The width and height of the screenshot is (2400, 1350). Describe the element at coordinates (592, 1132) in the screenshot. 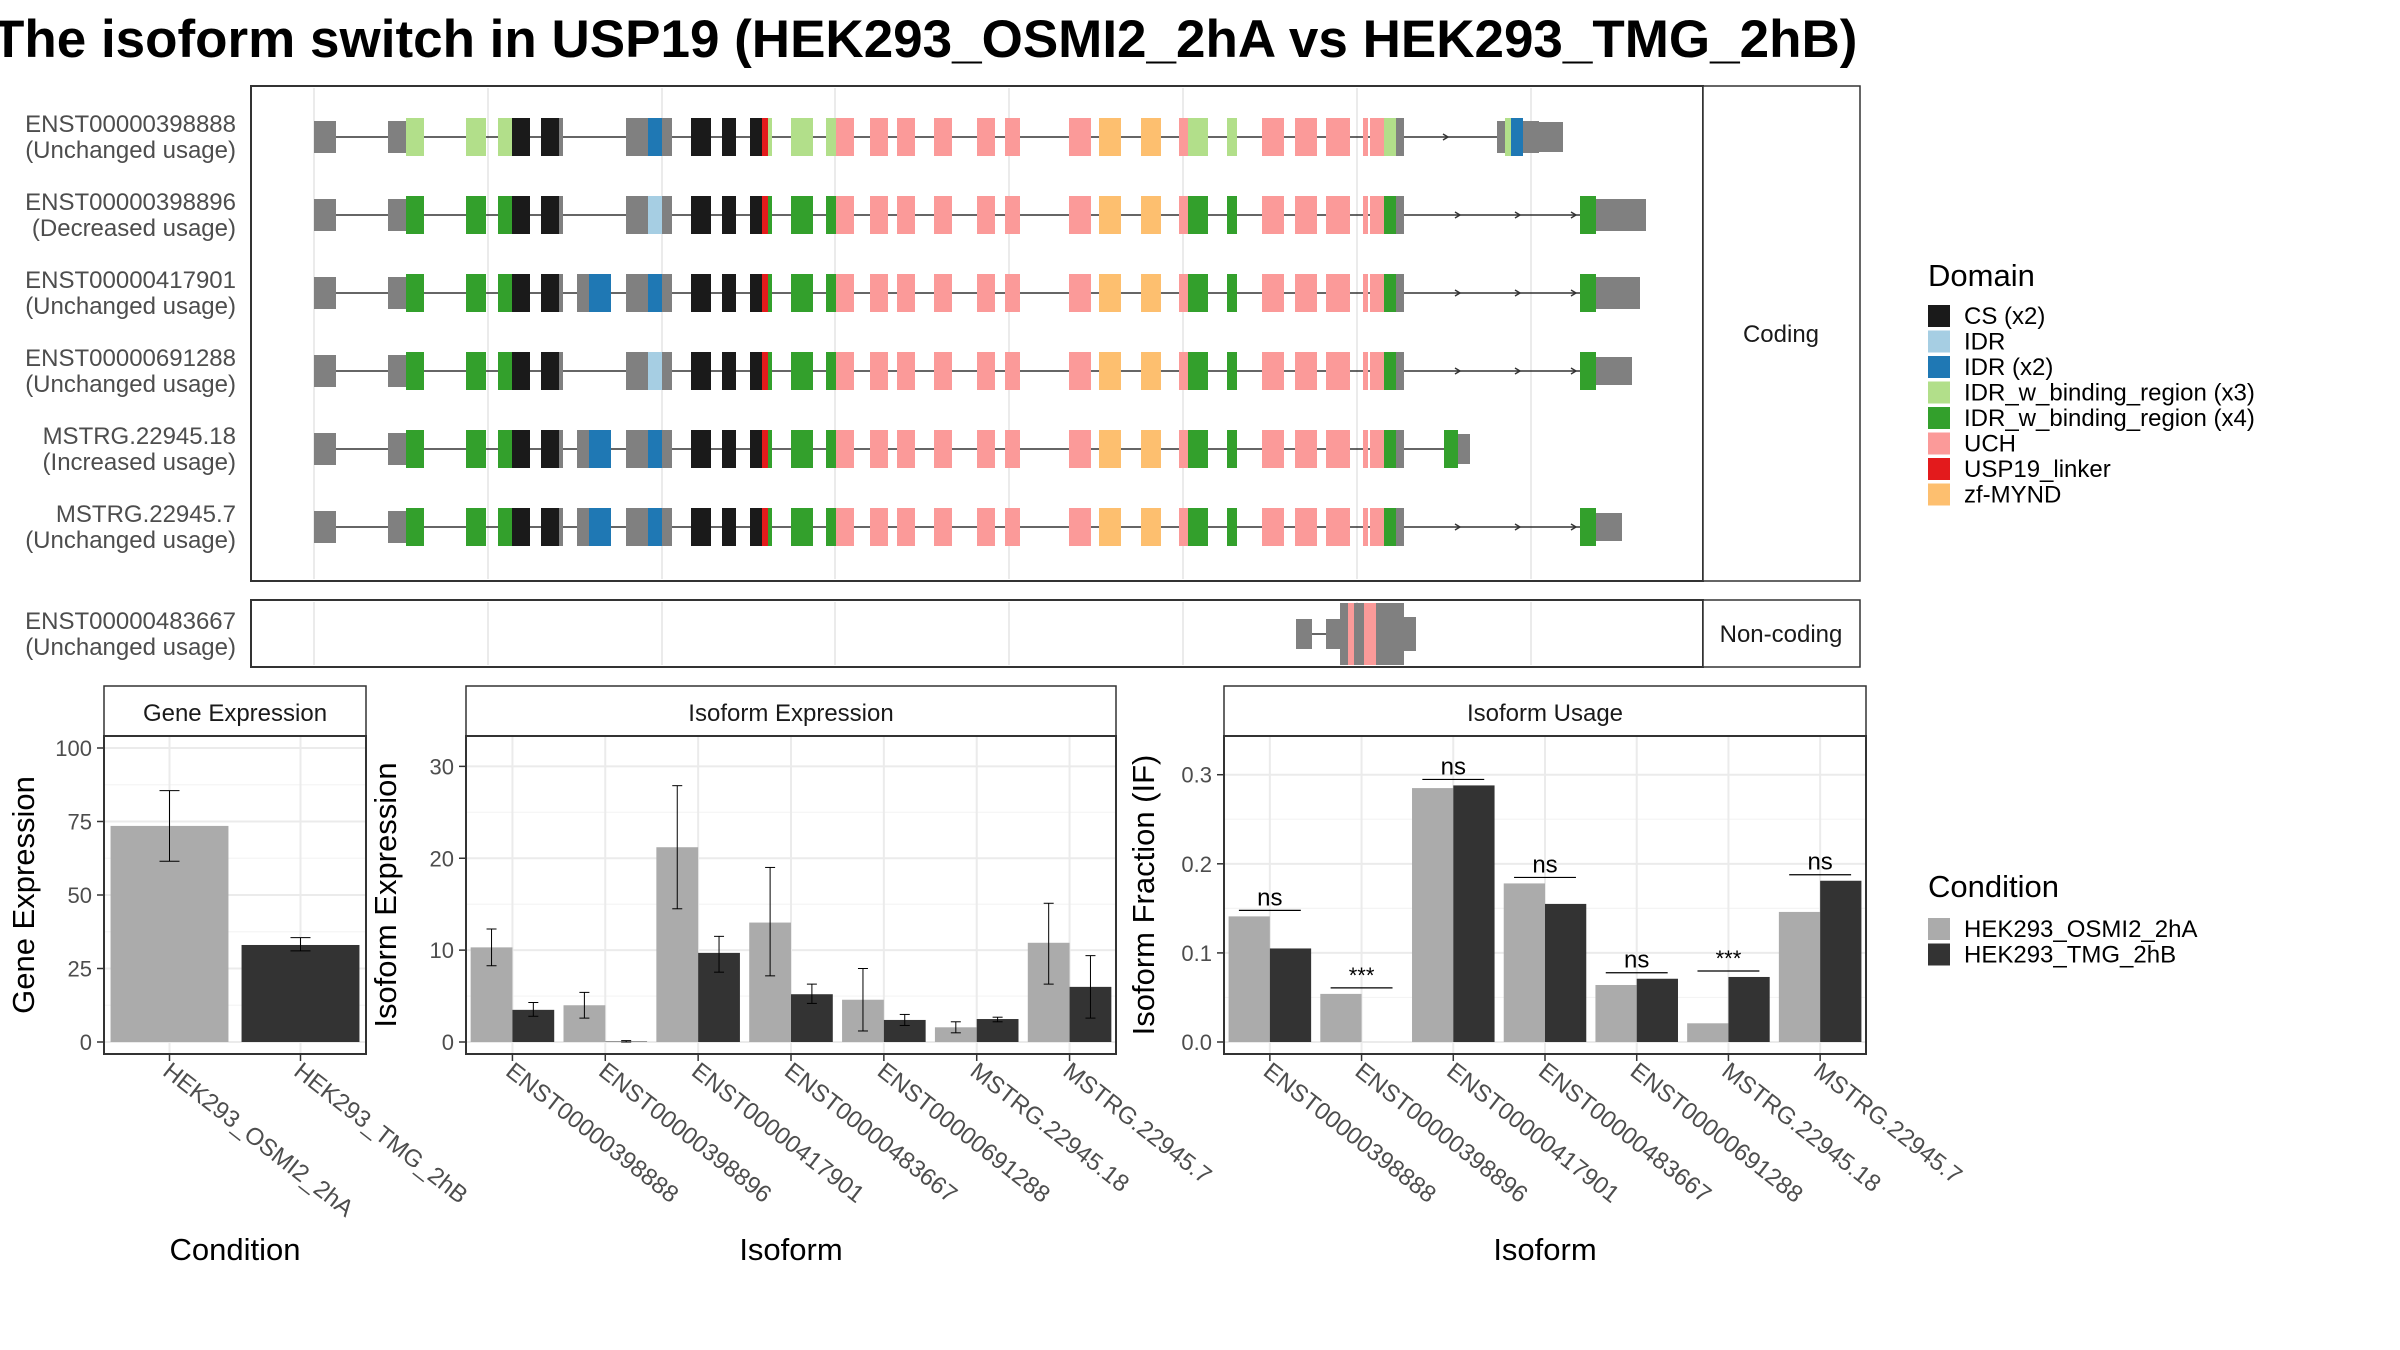

I see `x-tick-label: ENST00000398888` at that location.